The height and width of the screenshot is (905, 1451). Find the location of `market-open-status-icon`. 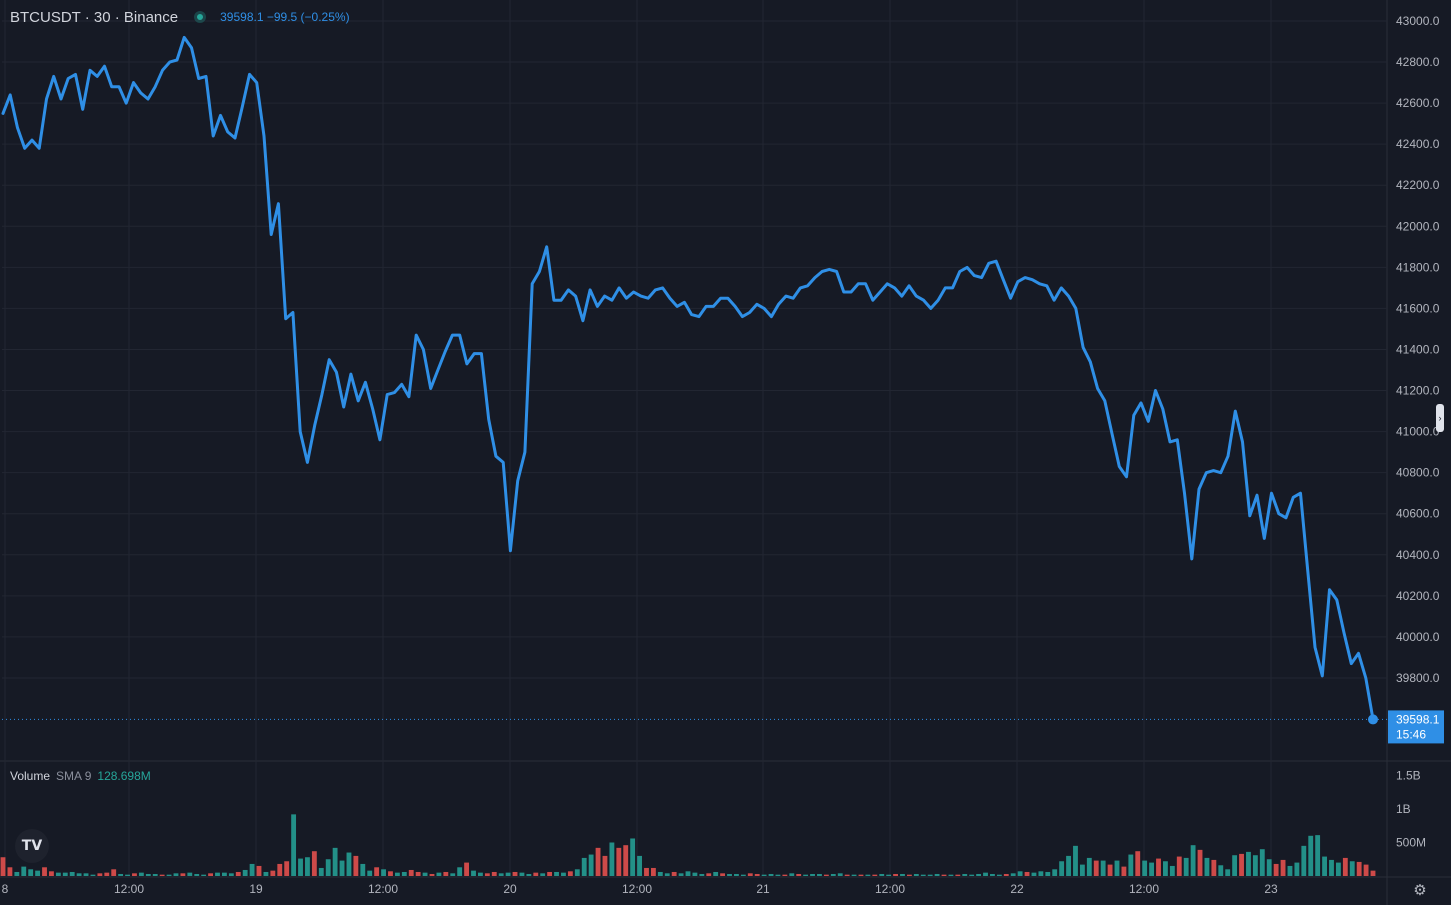

market-open-status-icon is located at coordinates (200, 17).